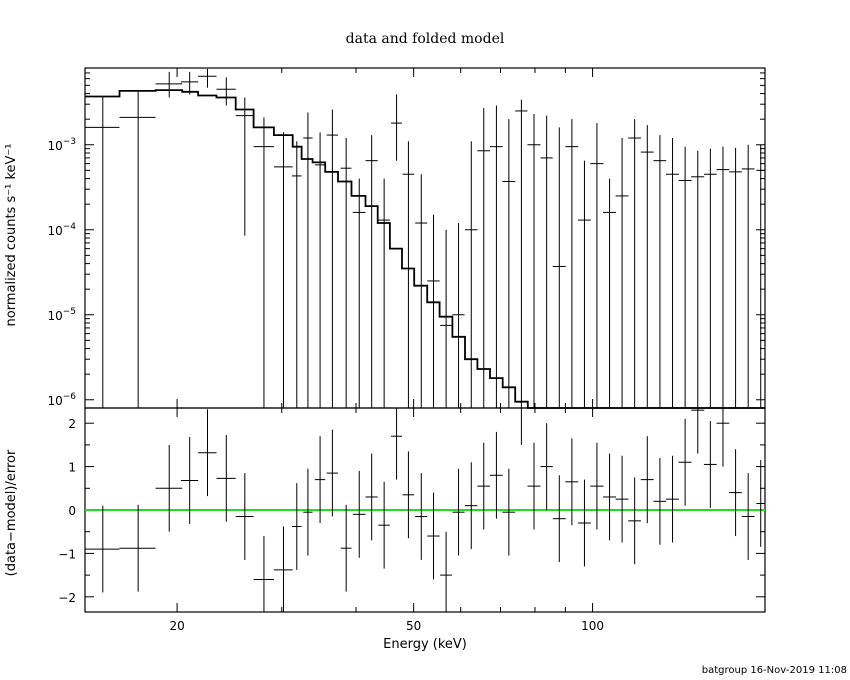 The width and height of the screenshot is (850, 680). I want to click on x-tick-label: 100, so click(592, 626).